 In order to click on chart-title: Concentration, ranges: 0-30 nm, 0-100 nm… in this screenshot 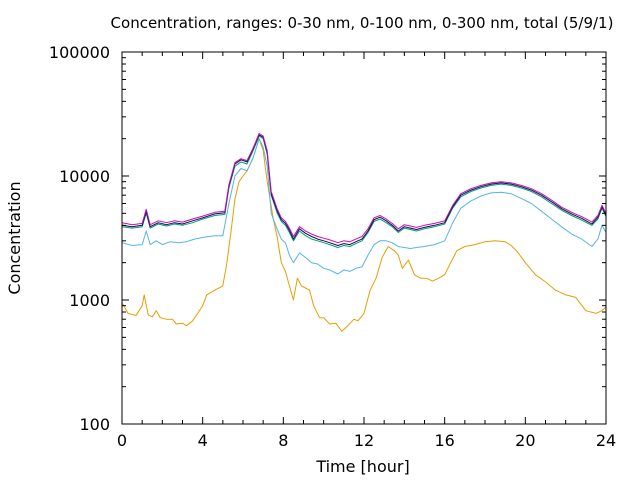, I will do `click(362, 23)`.